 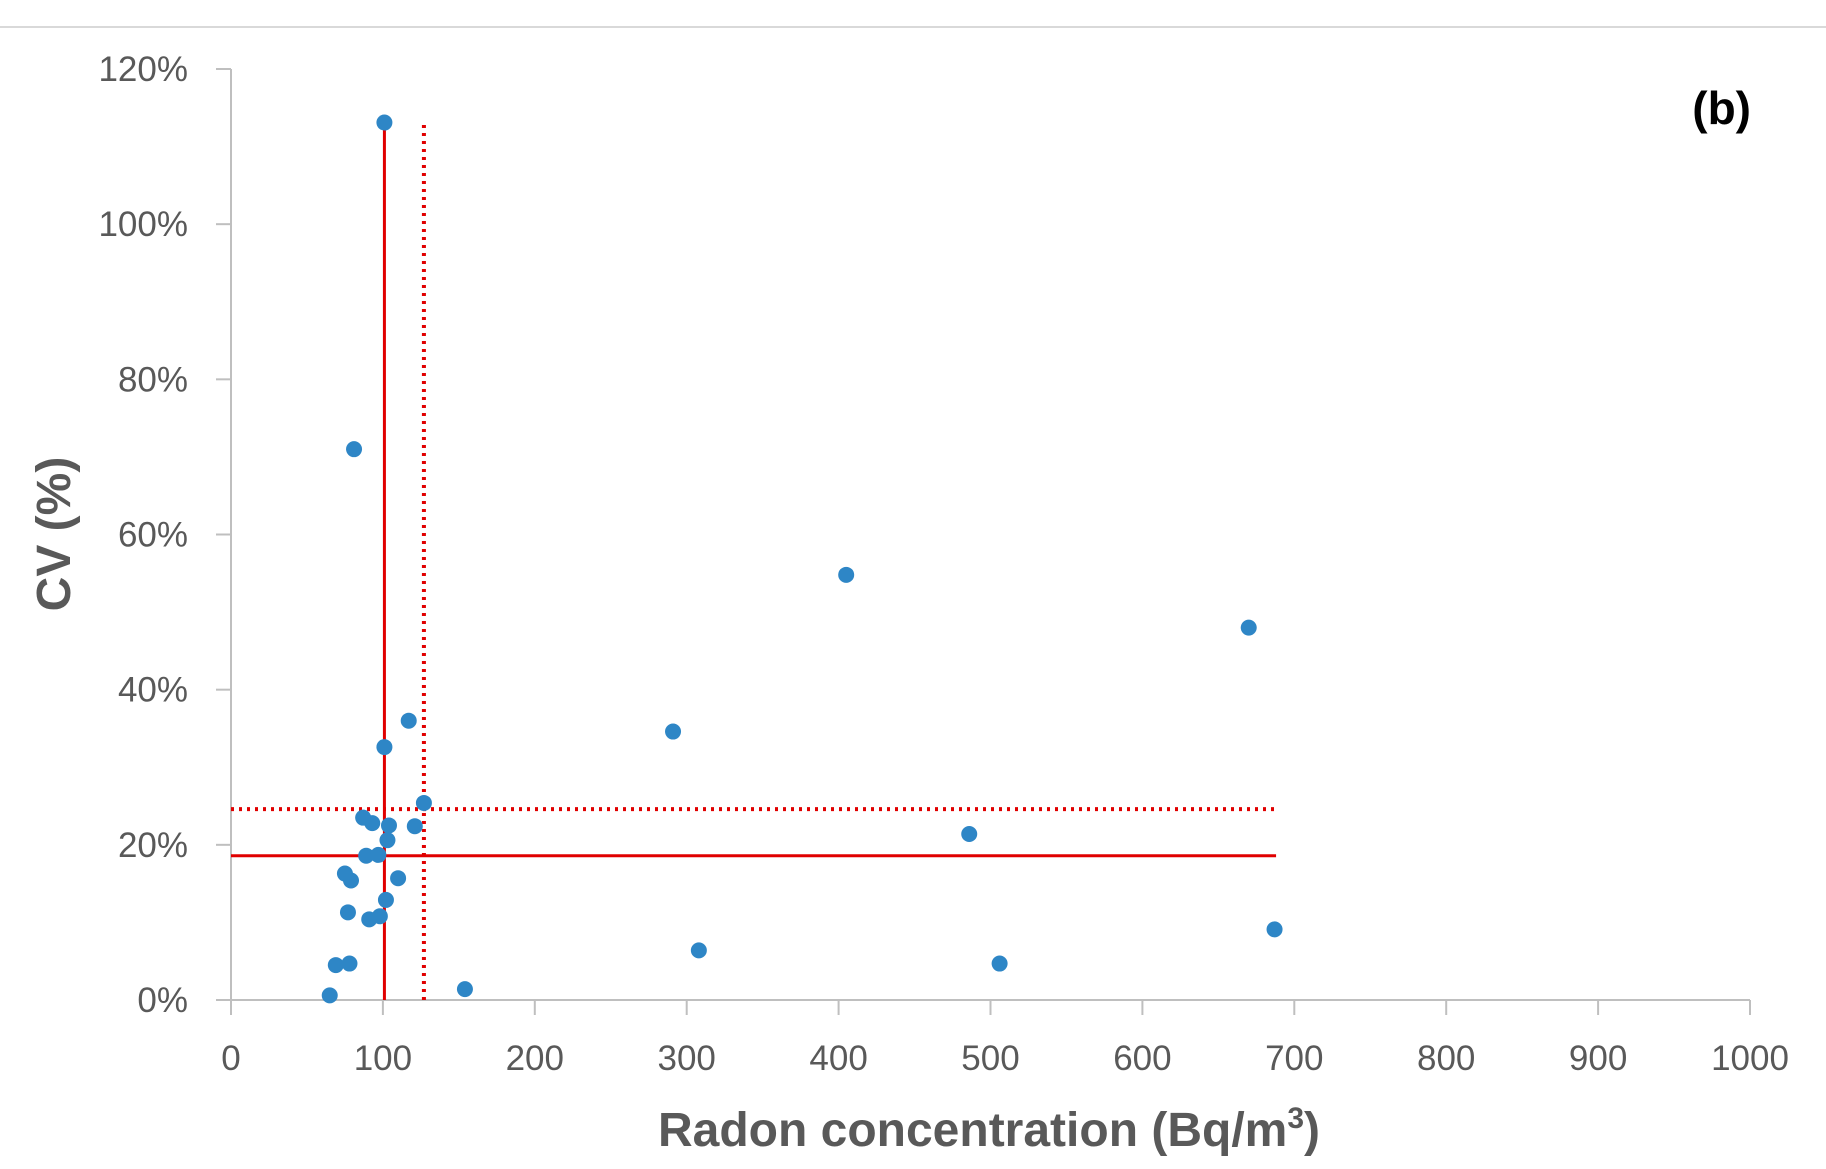 What do you see at coordinates (1721, 108) in the screenshot?
I see `panel-label: (b)` at bounding box center [1721, 108].